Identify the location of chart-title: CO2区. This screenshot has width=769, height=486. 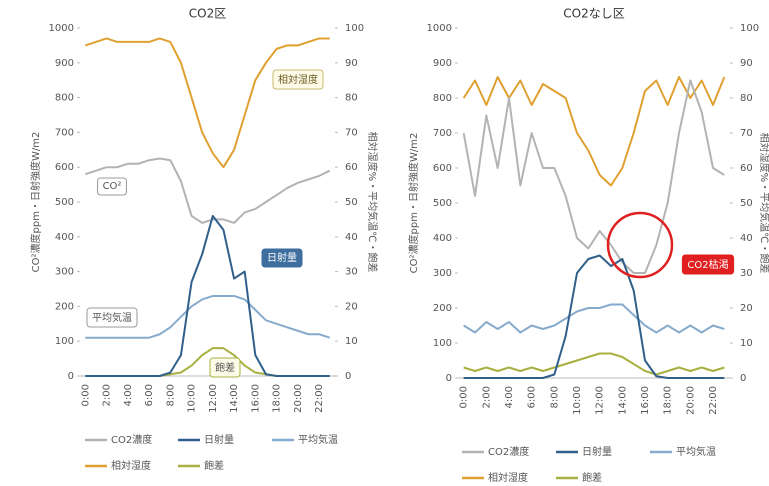
(207, 14).